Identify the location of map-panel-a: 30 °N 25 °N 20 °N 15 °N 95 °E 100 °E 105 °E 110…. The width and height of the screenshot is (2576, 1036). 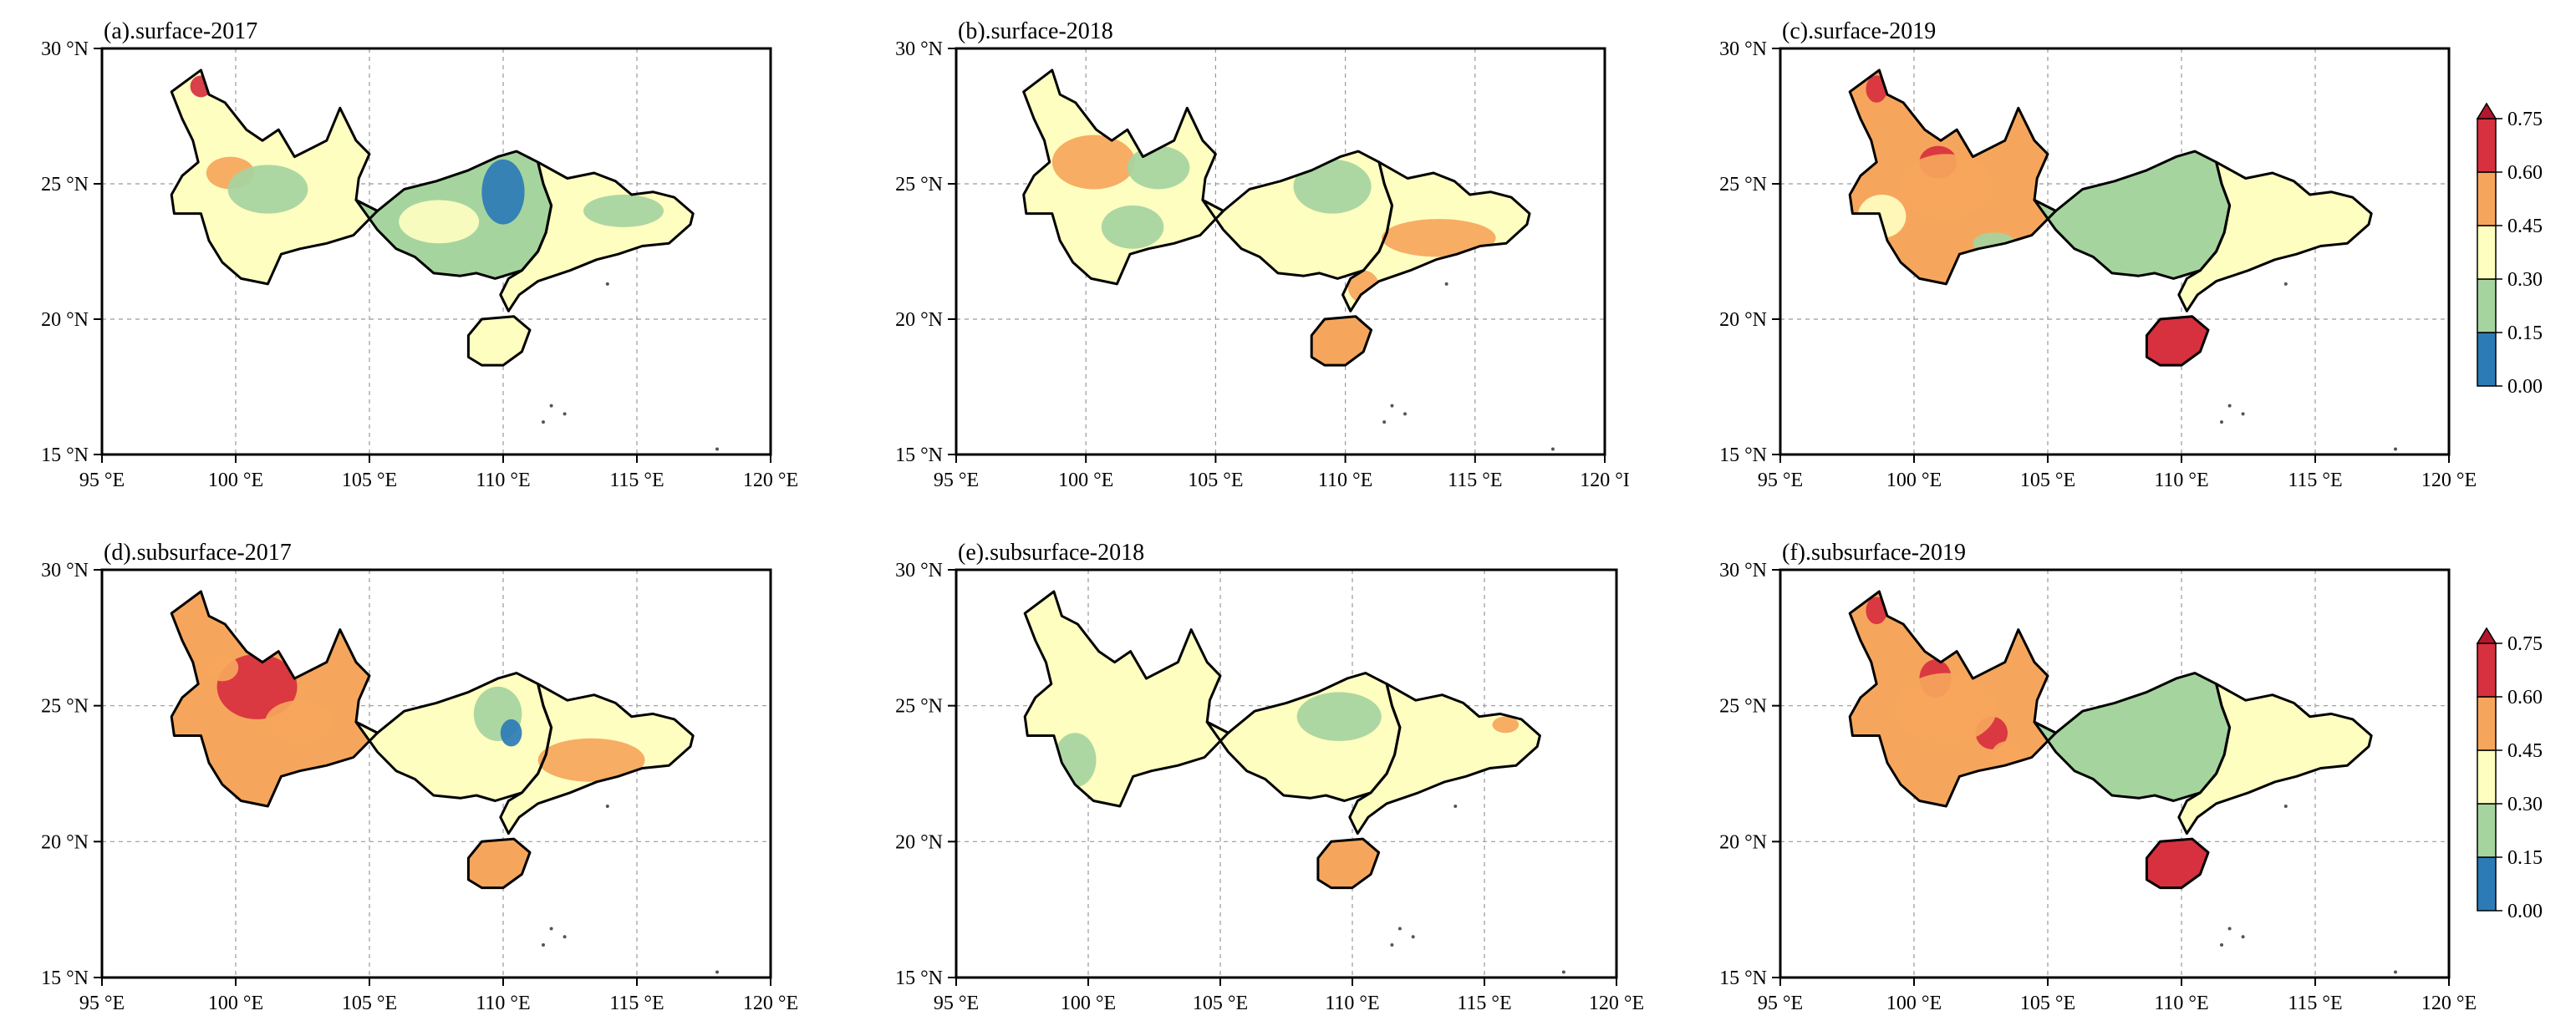
(419, 254).